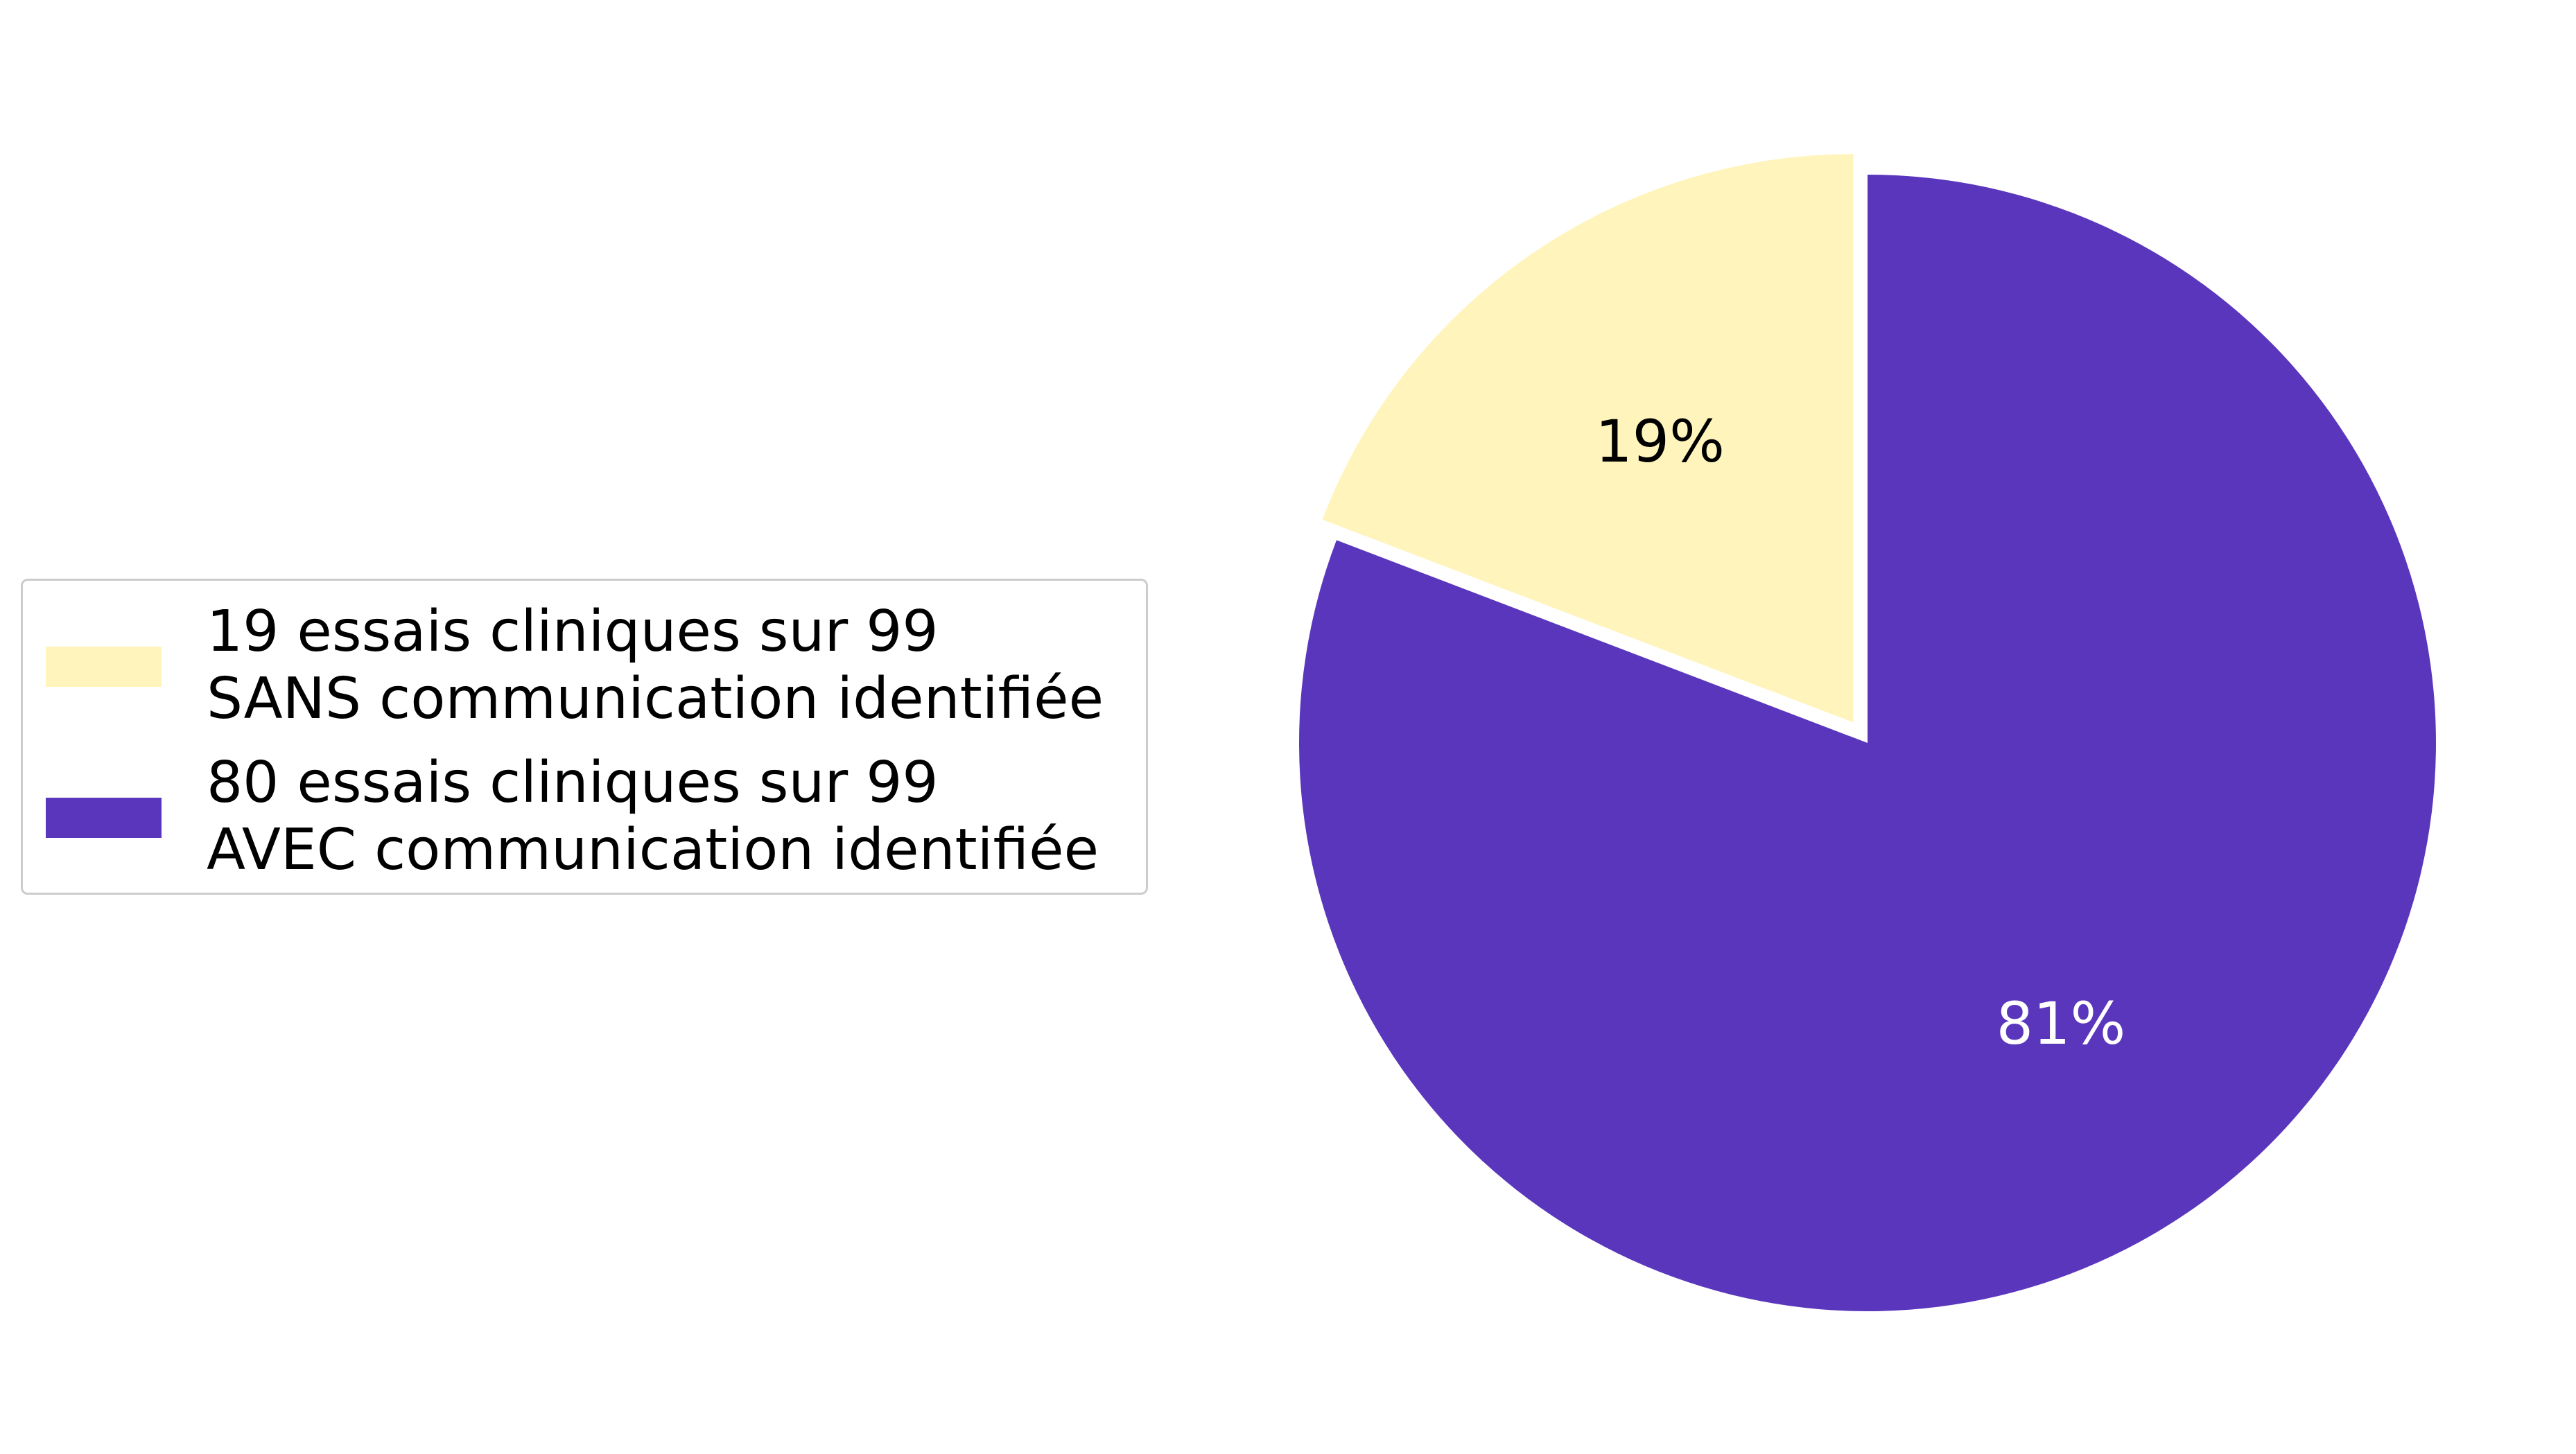 This screenshot has height=1454, width=2576. What do you see at coordinates (1660, 441) in the screenshot?
I see `pie-slice-label-0: 19%` at bounding box center [1660, 441].